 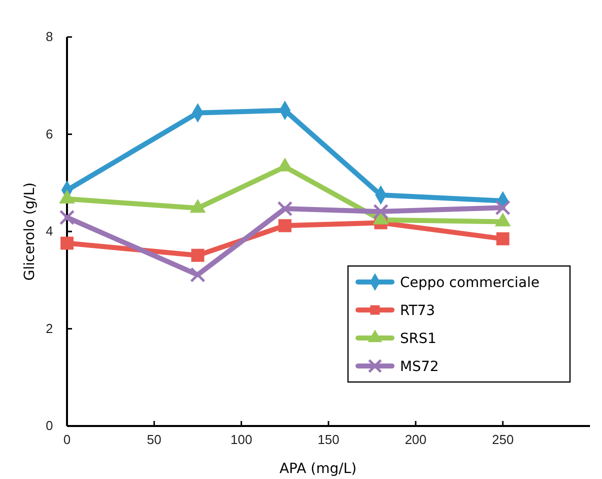 I want to click on x-tick-label: 150, so click(x=329, y=440).